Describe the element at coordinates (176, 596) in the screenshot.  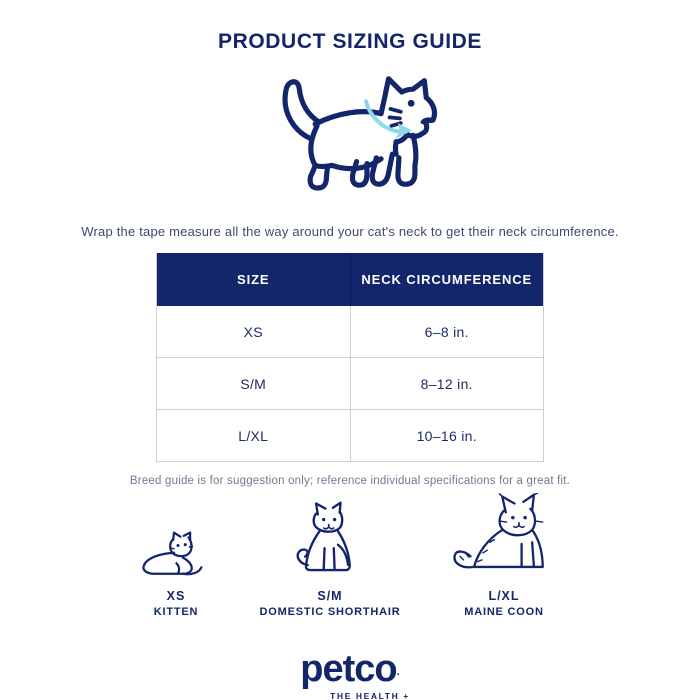
I see `breed-size-label: XS` at that location.